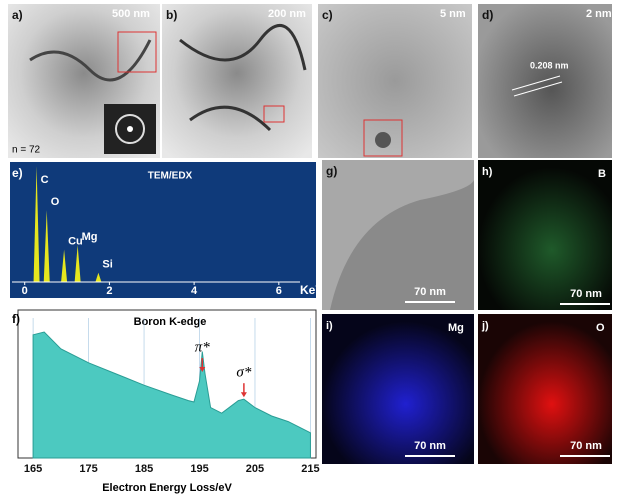 This screenshot has width=620, height=494. Describe the element at coordinates (16, 319) in the screenshot. I see `panel-label: f)` at that location.